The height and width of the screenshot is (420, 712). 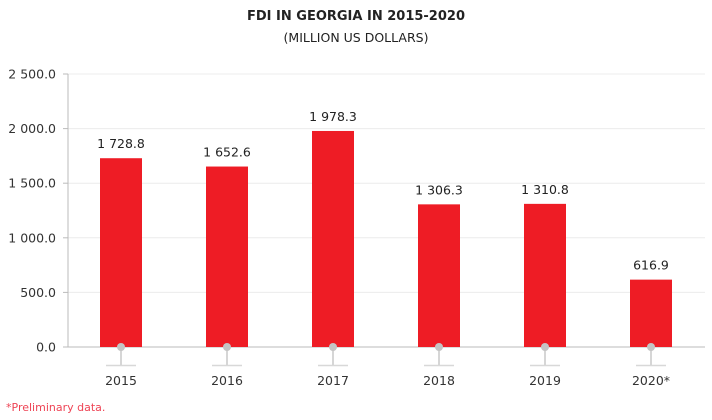 What do you see at coordinates (545, 189) in the screenshot?
I see `data-label: 1 310.8` at bounding box center [545, 189].